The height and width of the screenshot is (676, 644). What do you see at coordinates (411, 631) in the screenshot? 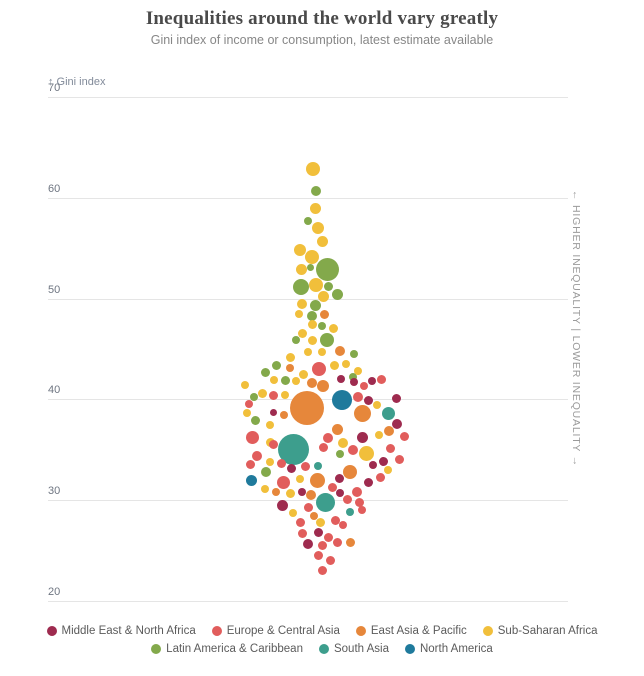
I see `legend-item-eap: East Asia & Pacific` at bounding box center [411, 631].